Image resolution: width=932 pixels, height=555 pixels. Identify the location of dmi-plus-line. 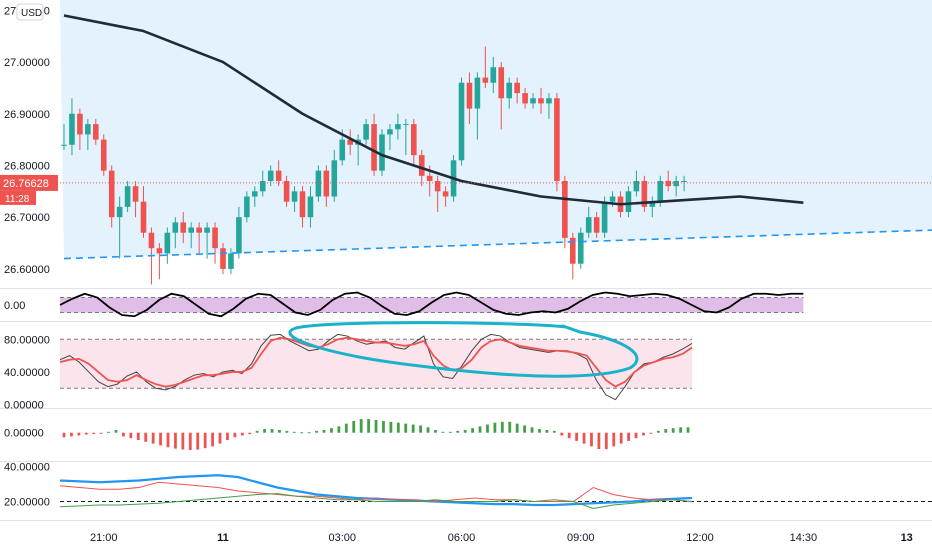
(376, 501).